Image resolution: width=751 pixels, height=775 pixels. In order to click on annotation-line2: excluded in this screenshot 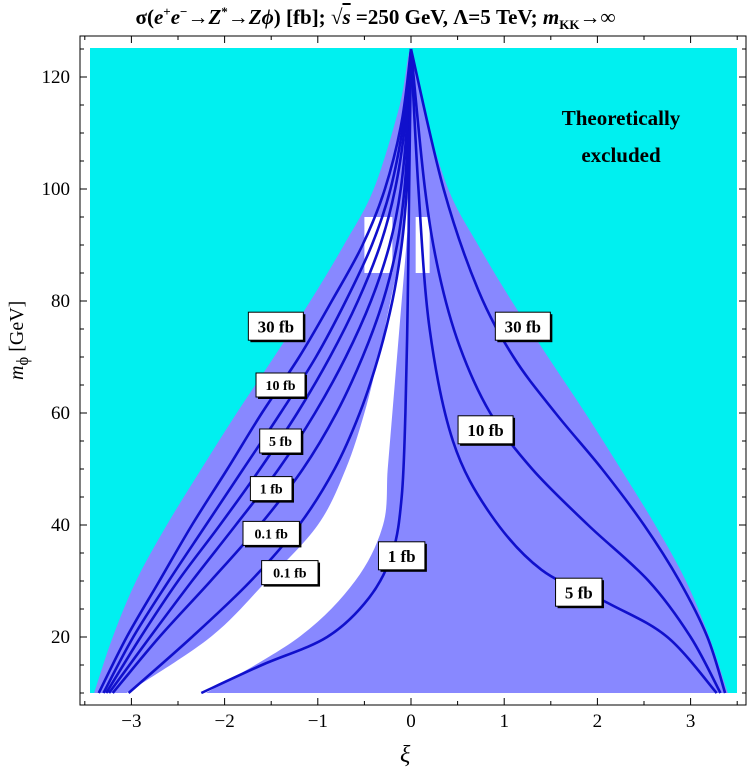, I will do `click(621, 155)`.